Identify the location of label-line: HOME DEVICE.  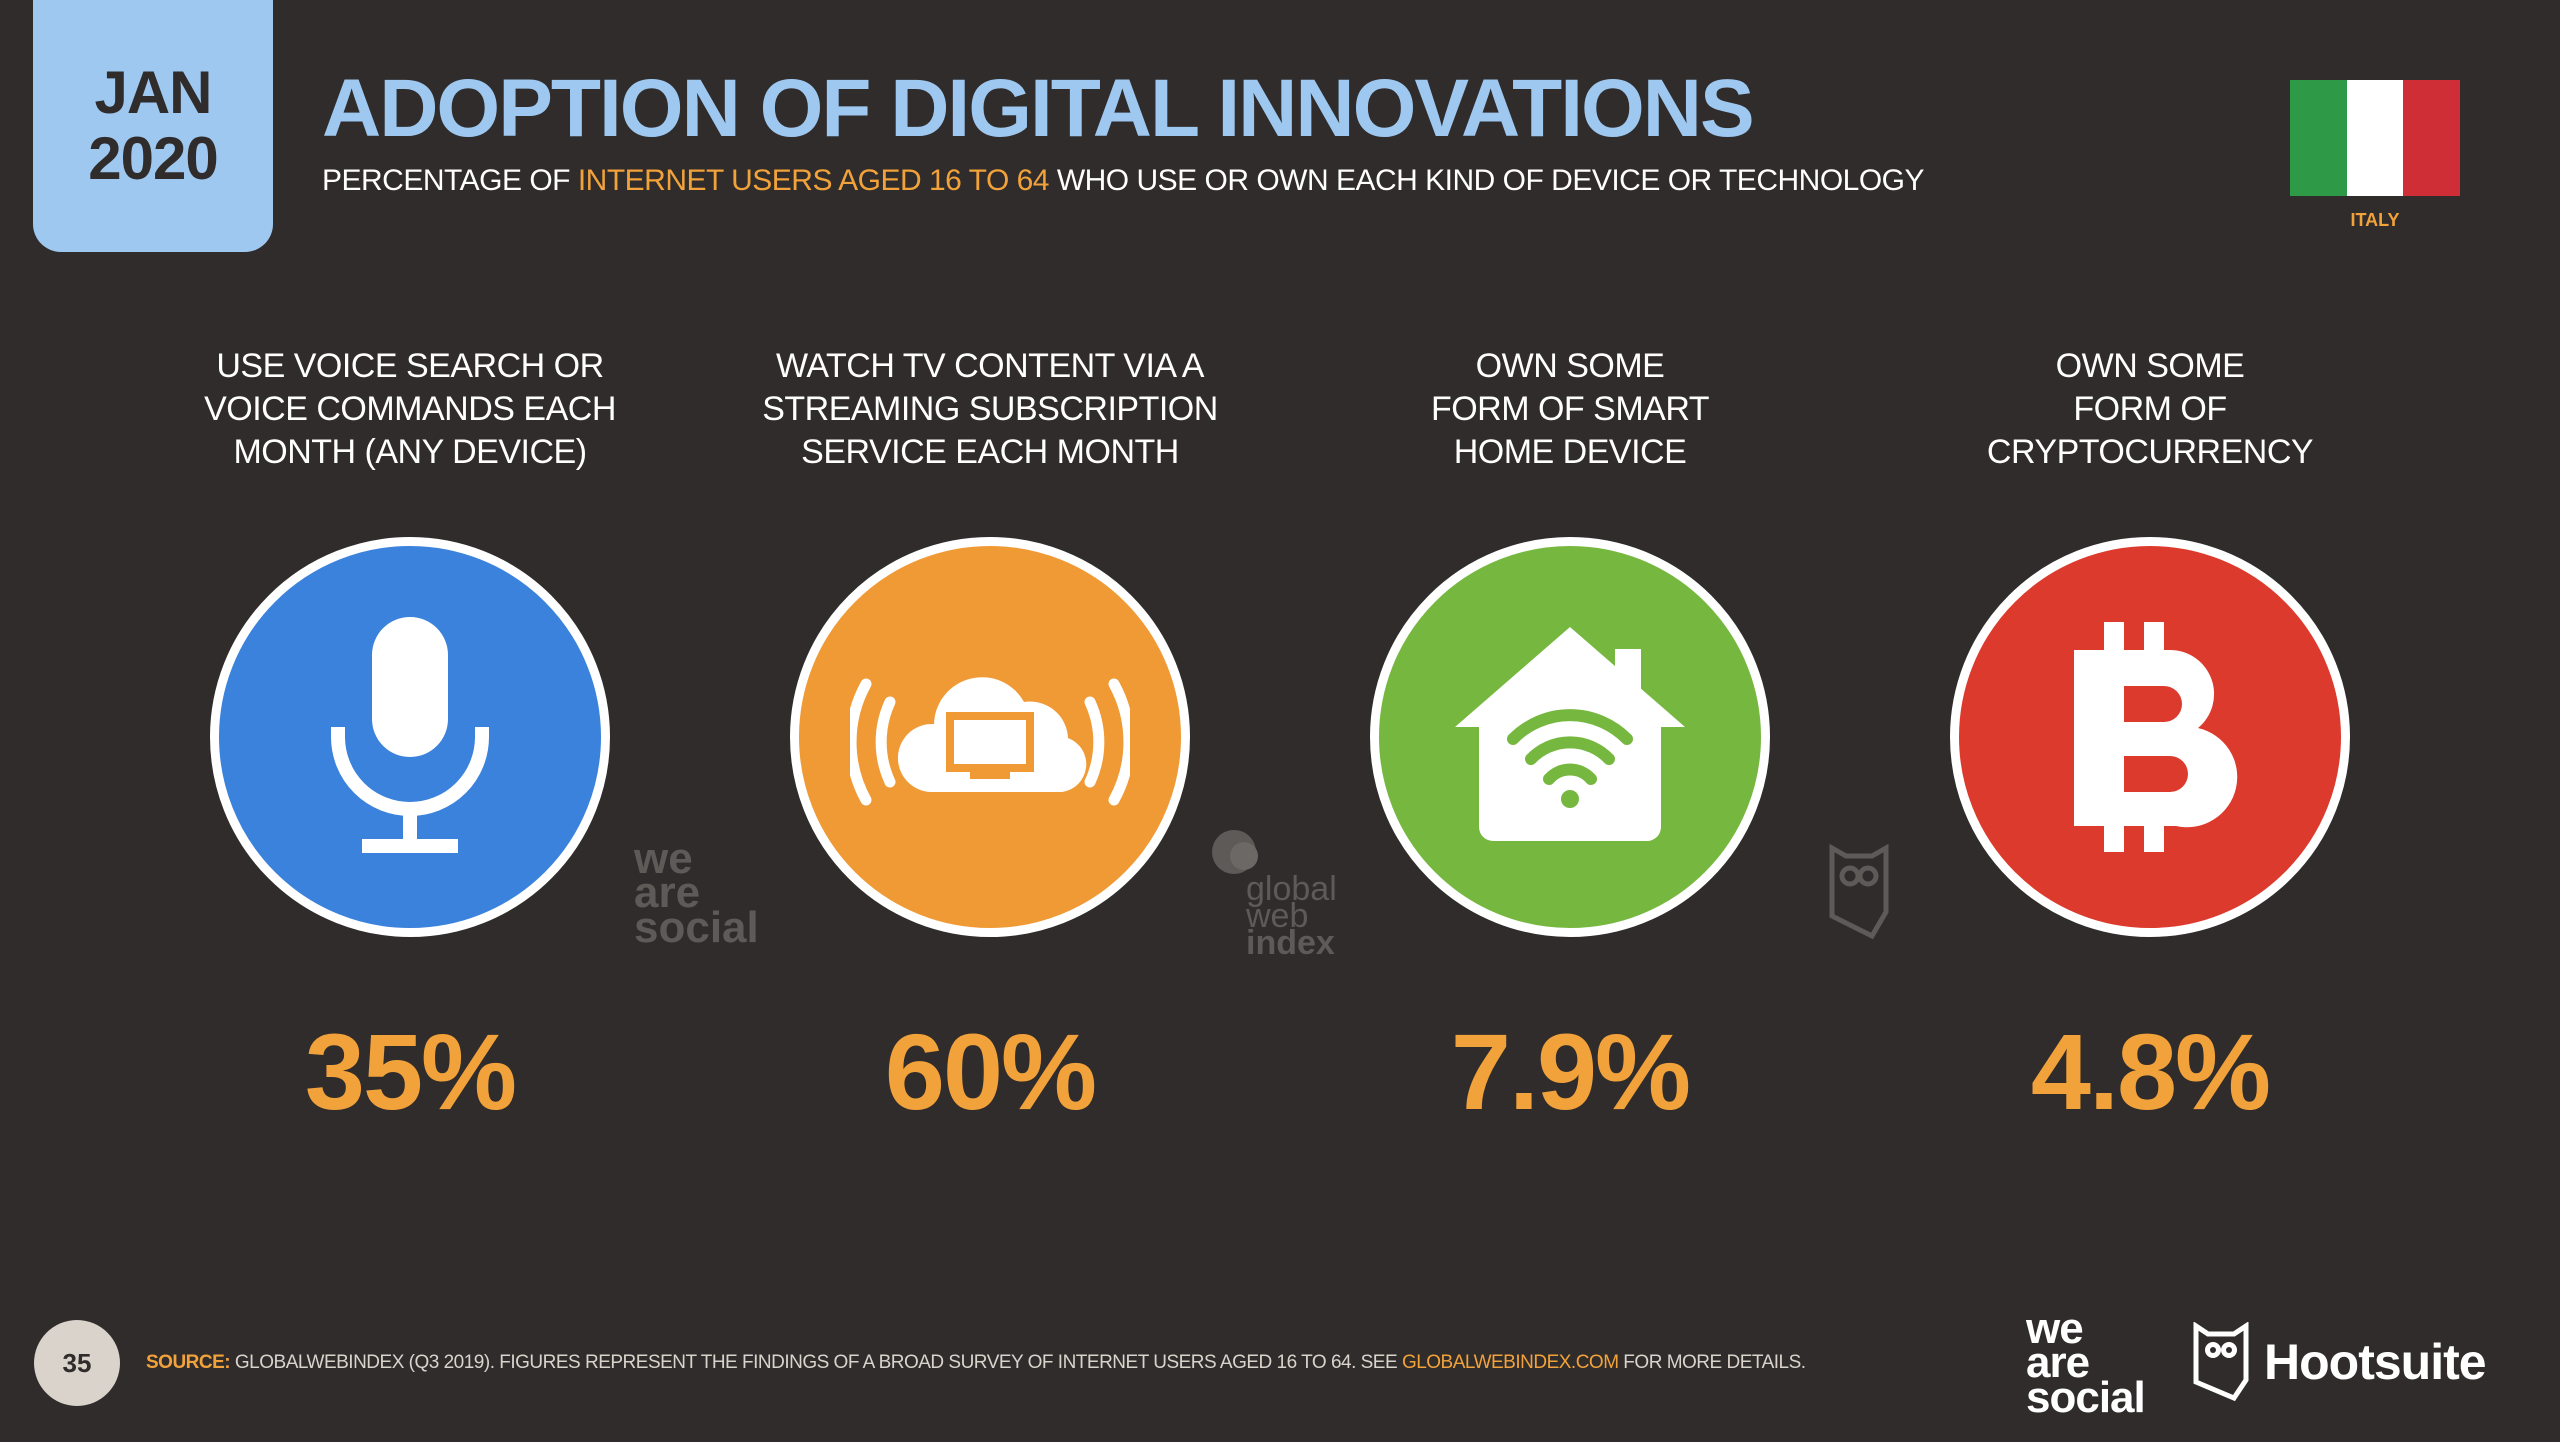
(1570, 452).